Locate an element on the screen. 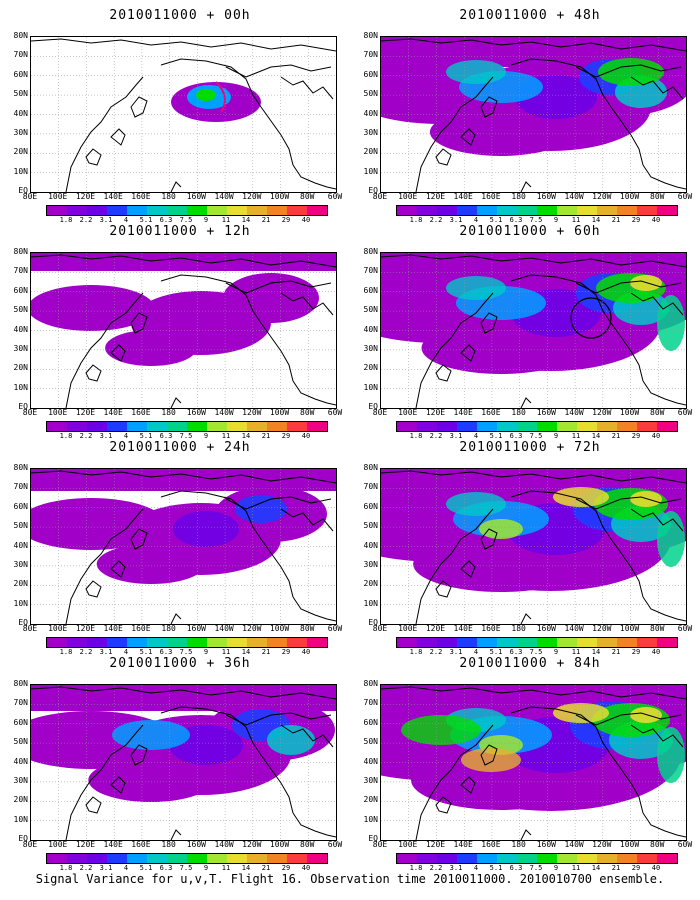  panel-title: 2010011000 + 24h is located at coordinates (180, 447).